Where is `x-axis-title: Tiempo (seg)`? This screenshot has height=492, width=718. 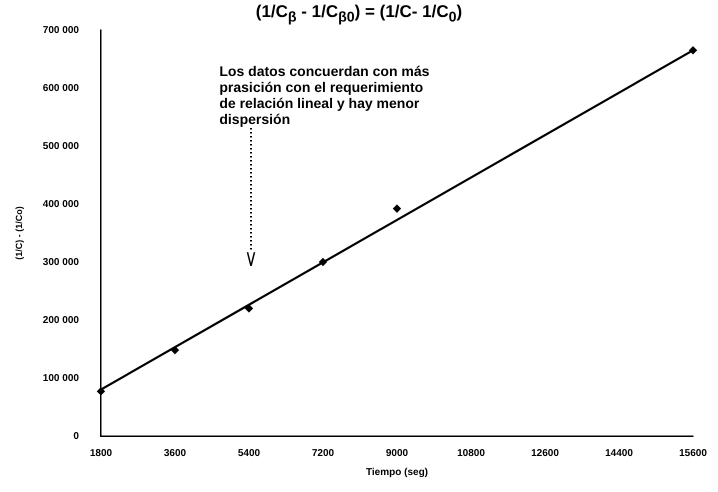 x-axis-title: Tiempo (seg) is located at coordinates (397, 472).